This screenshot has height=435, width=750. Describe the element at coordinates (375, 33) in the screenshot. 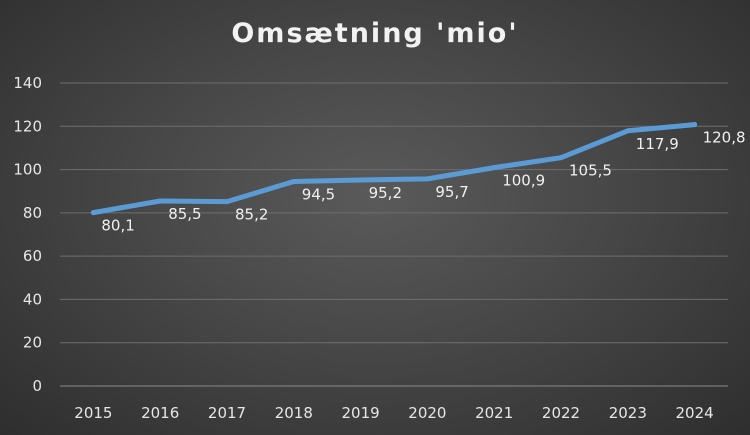

I see `chart-title: Omsætning 'mio'` at that location.